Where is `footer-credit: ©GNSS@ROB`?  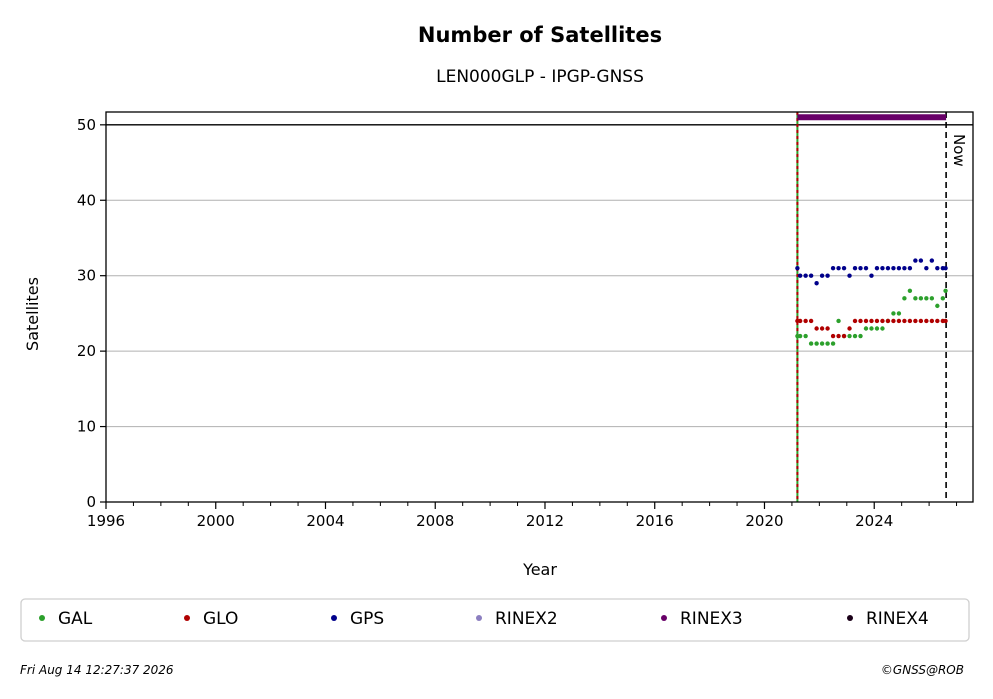 footer-credit: ©GNSS@ROB is located at coordinates (922, 670).